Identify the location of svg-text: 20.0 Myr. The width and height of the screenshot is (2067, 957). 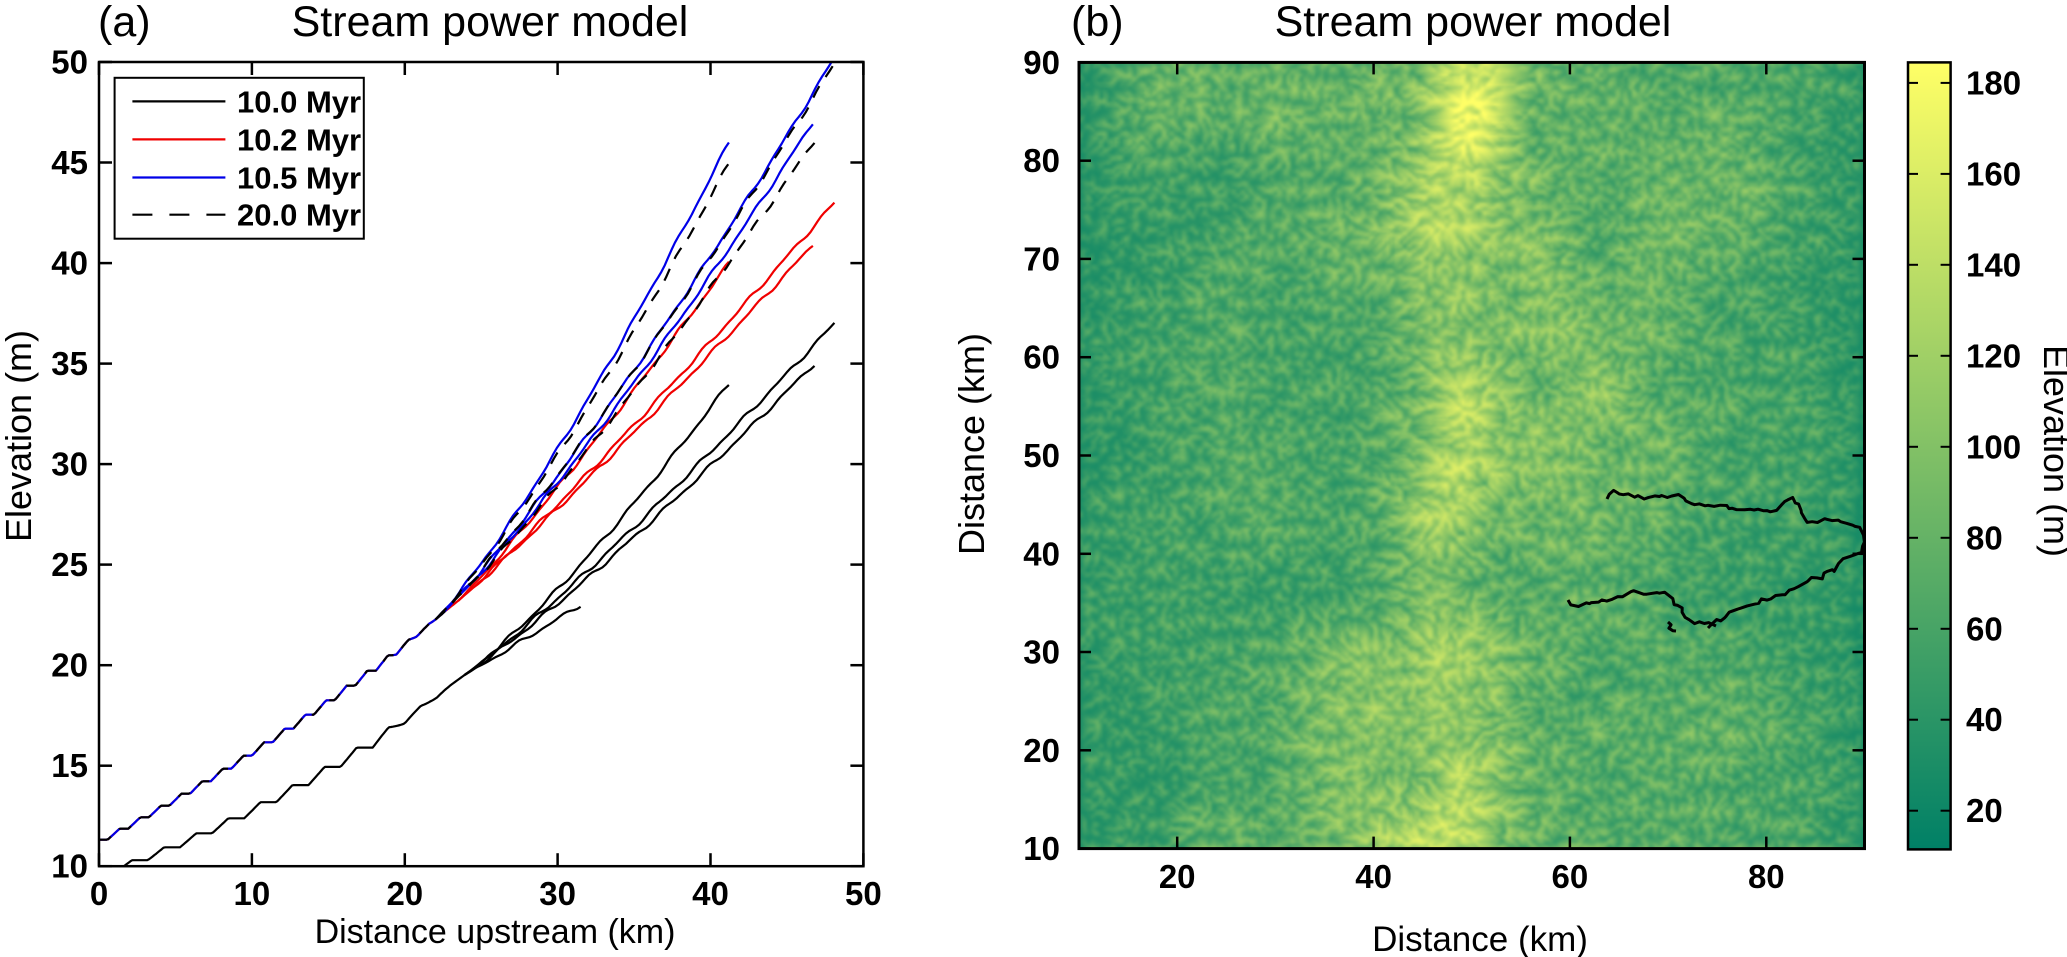
(299, 215).